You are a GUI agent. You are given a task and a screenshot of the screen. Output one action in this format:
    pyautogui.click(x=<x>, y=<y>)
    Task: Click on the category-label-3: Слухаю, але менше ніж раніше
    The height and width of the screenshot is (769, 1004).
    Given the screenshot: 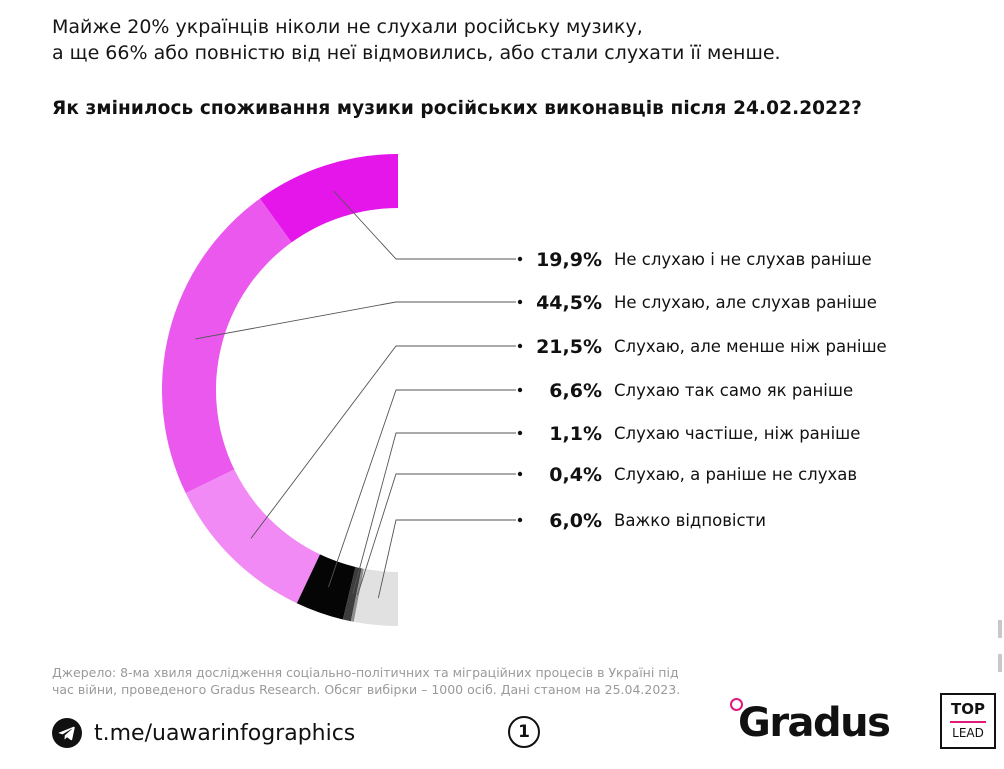 What is the action you would take?
    pyautogui.click(x=750, y=346)
    